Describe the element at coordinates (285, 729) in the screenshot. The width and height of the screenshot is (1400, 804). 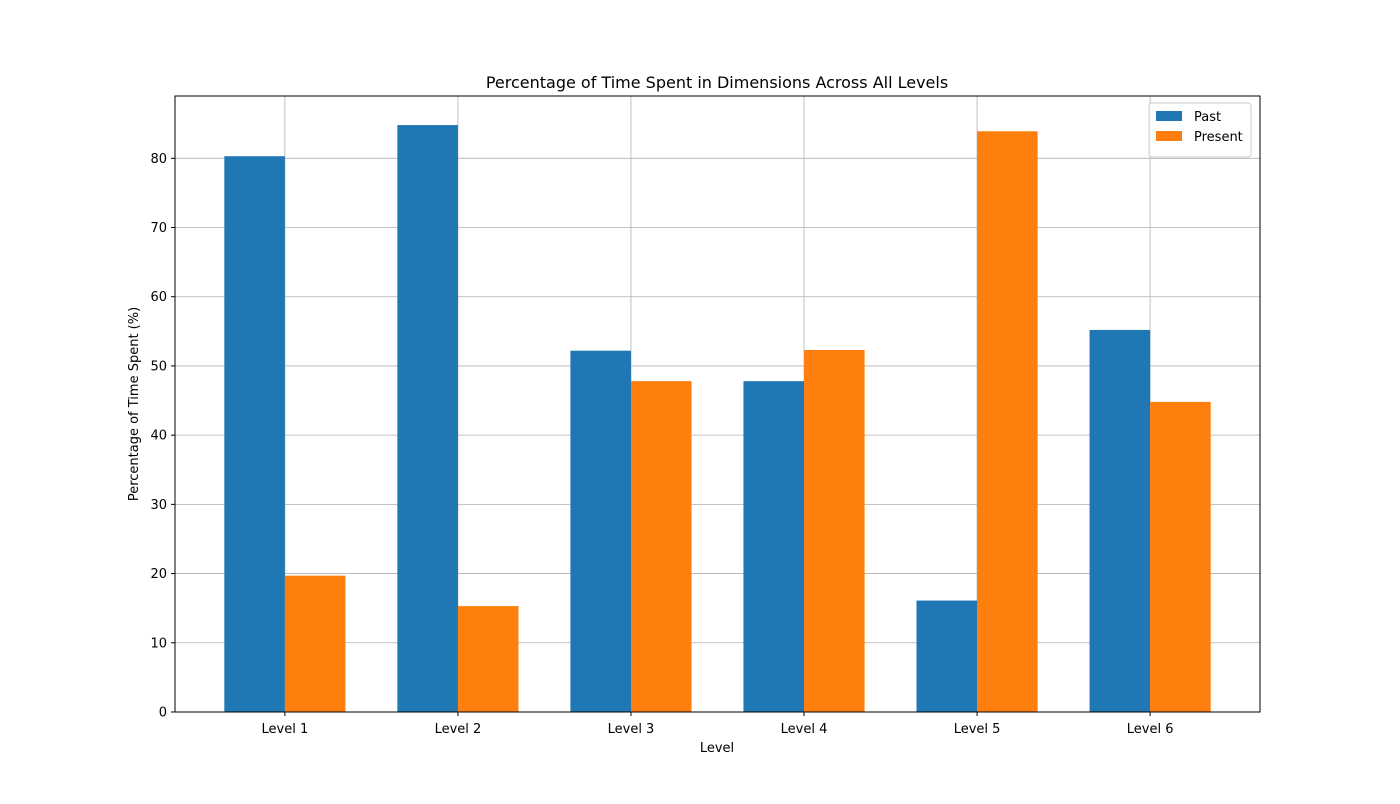
I see `x-tick-label: Level 1` at that location.